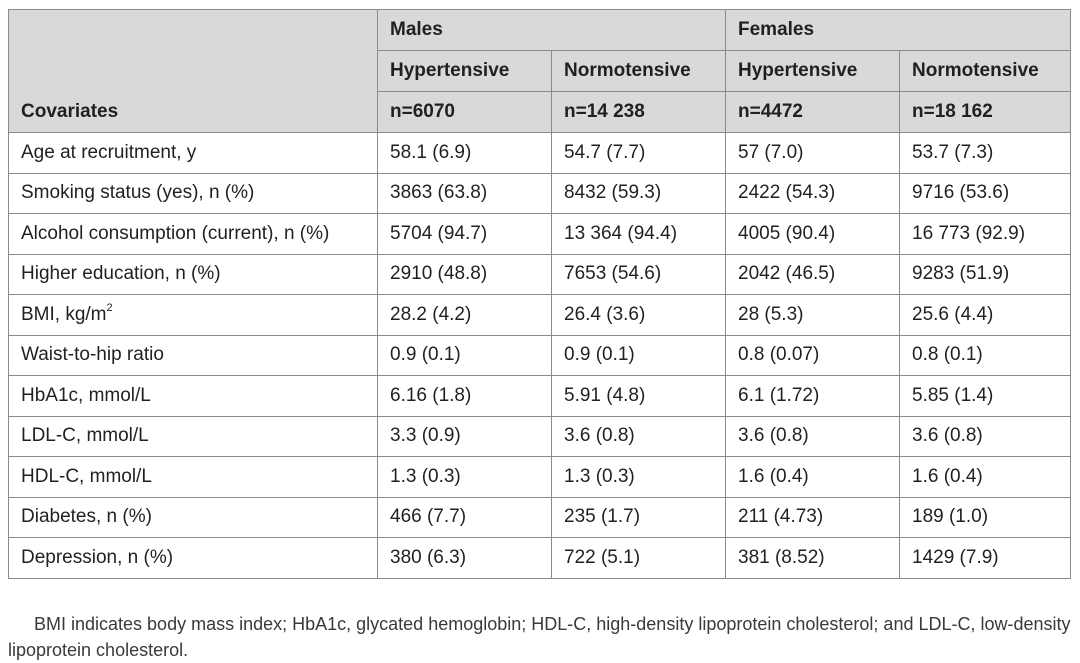 The width and height of the screenshot is (1080, 663). What do you see at coordinates (464, 234) in the screenshot?
I see `table-cell: 5704 (94.7)` at bounding box center [464, 234].